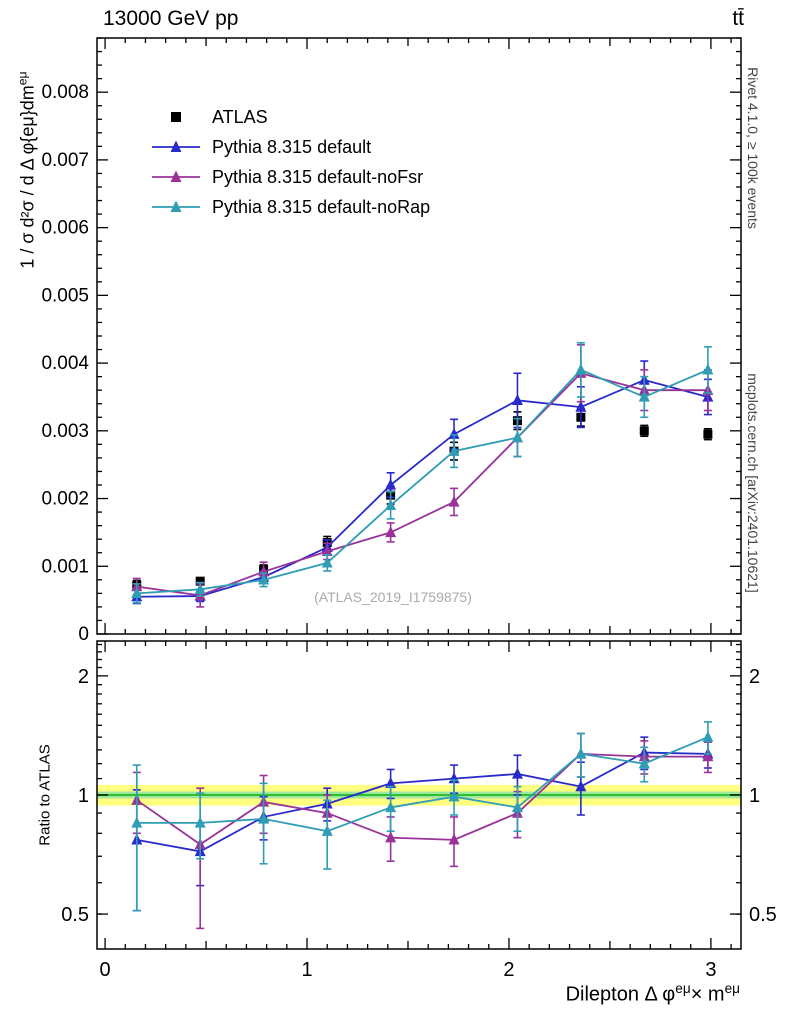 The image size is (786, 1024). I want to click on svg-text: 0.004, so click(65, 363).